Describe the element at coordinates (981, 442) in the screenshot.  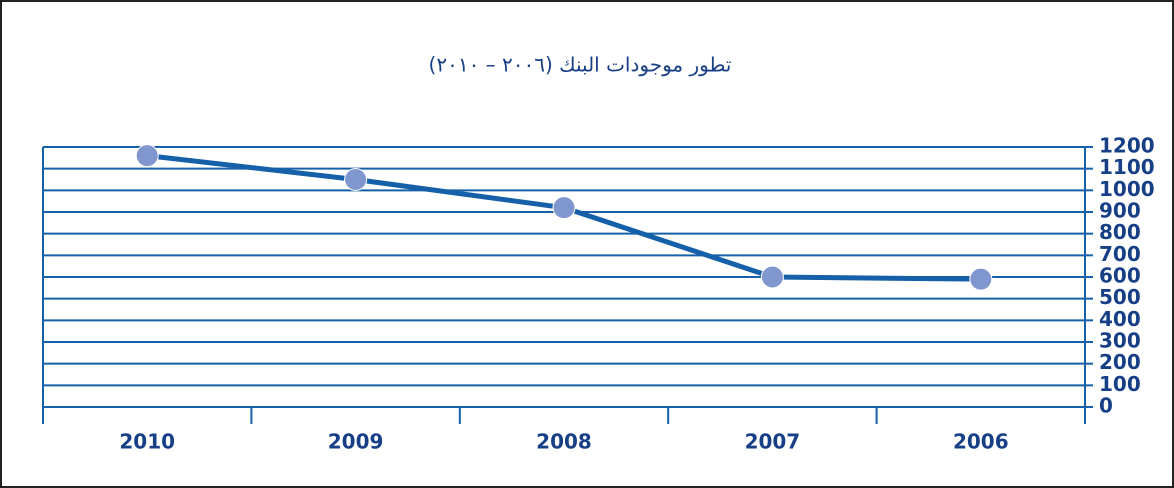
I see `x-tick-label: 2006` at that location.